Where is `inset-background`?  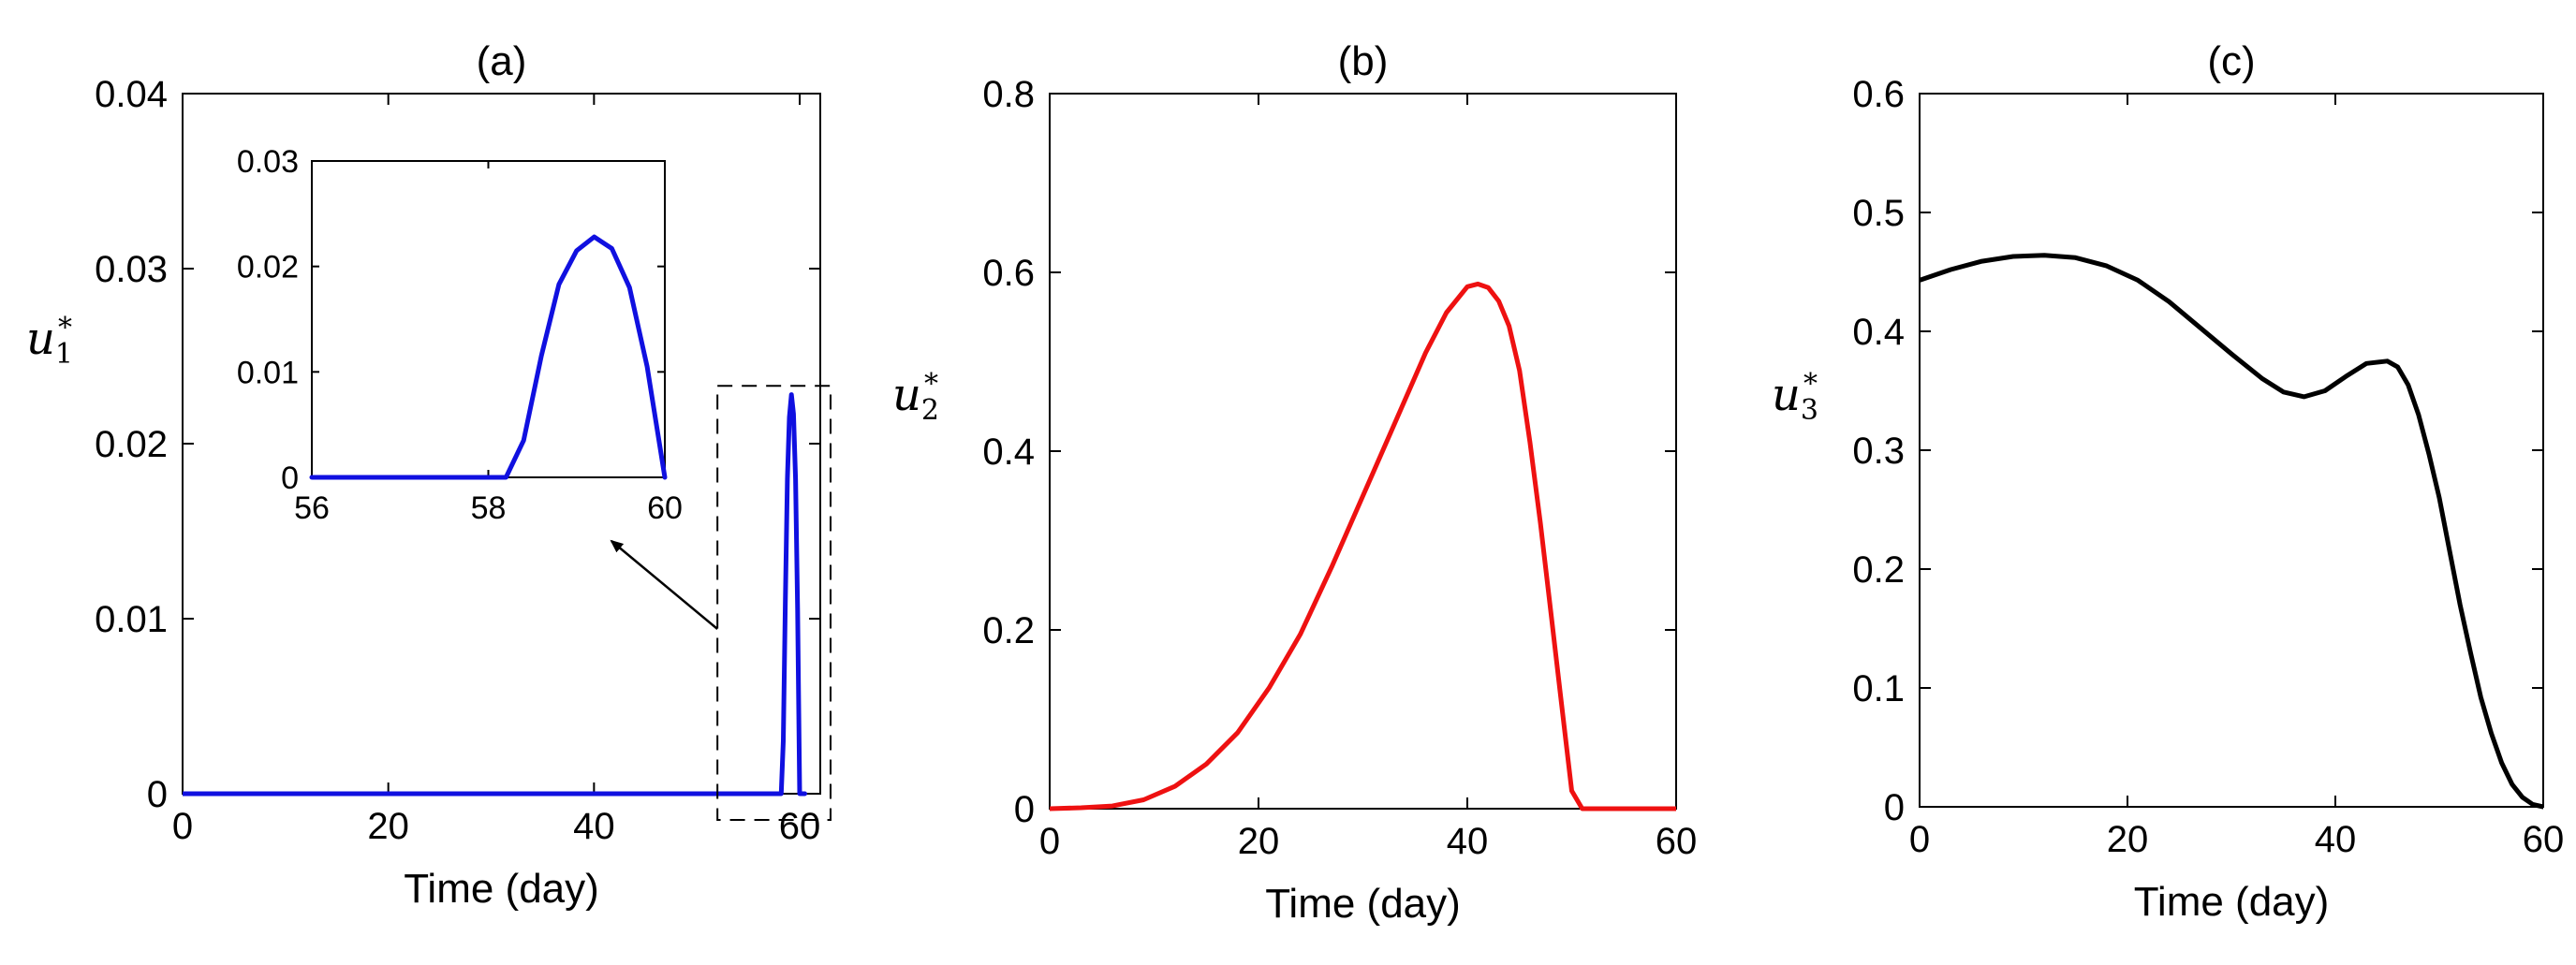
inset-background is located at coordinates (488, 319).